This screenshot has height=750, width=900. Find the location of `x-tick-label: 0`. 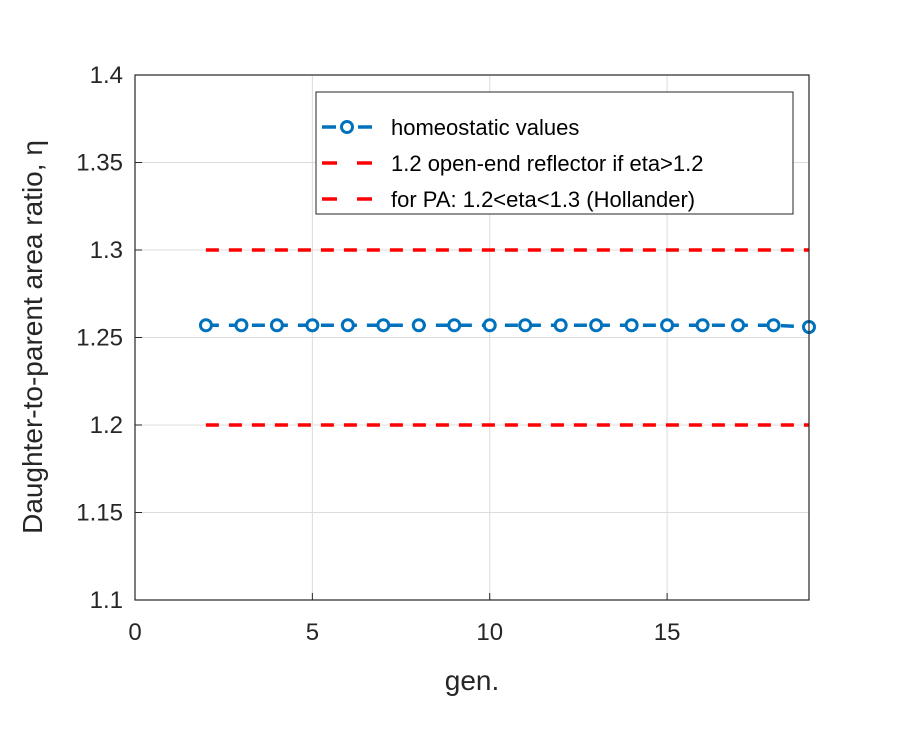

x-tick-label: 0 is located at coordinates (134, 632).